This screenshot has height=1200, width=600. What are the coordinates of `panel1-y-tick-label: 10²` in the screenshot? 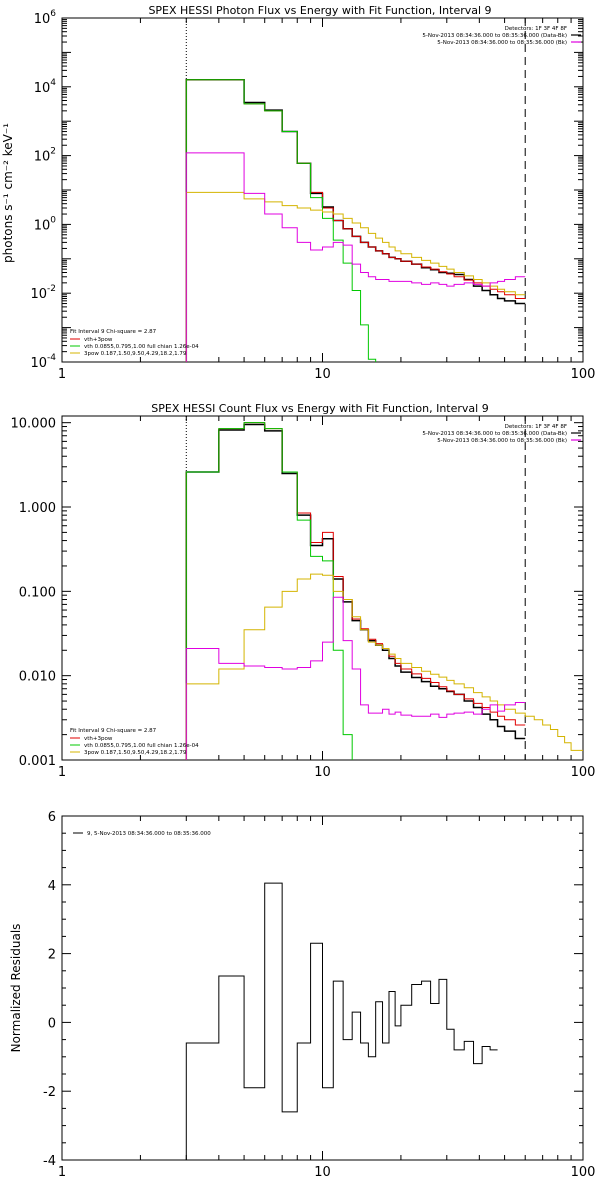 It's located at (45, 156).